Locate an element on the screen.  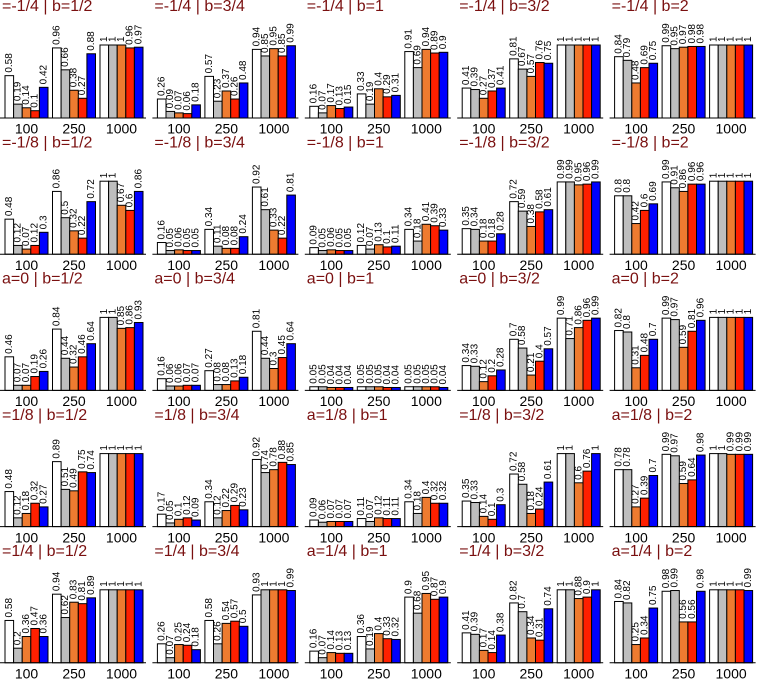
value-label: 0.2 is located at coordinates (18, 638).